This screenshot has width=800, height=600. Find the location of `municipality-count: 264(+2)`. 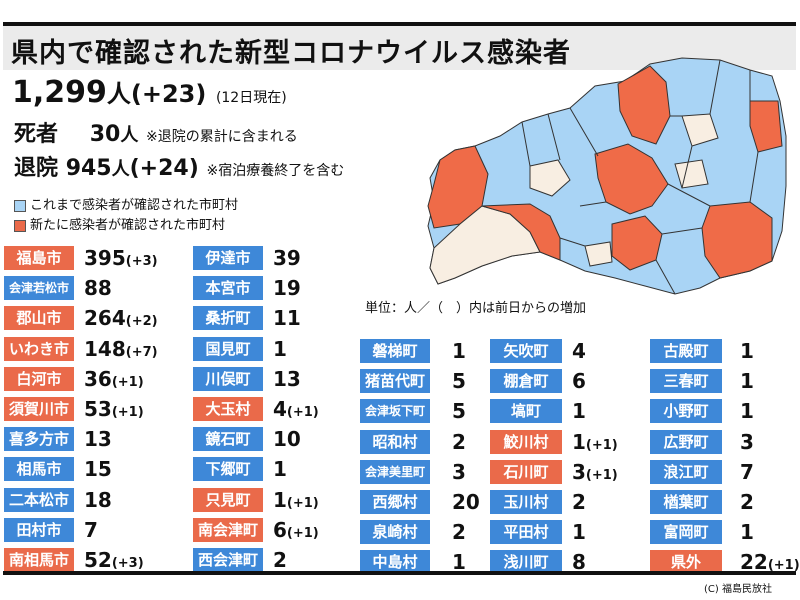

municipality-count: 264(+2) is located at coordinates (121, 318).